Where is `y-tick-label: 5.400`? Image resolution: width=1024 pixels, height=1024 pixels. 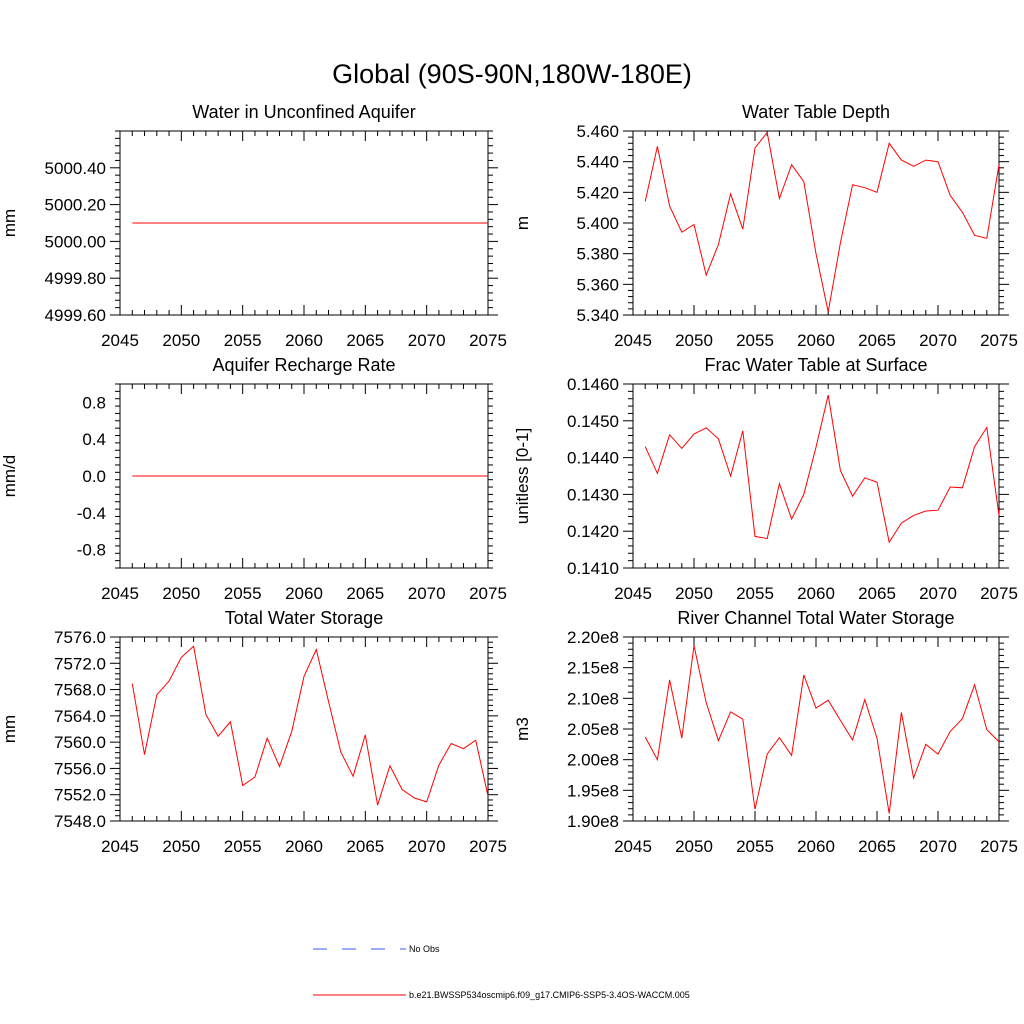
y-tick-label: 5.400 is located at coordinates (597, 223).